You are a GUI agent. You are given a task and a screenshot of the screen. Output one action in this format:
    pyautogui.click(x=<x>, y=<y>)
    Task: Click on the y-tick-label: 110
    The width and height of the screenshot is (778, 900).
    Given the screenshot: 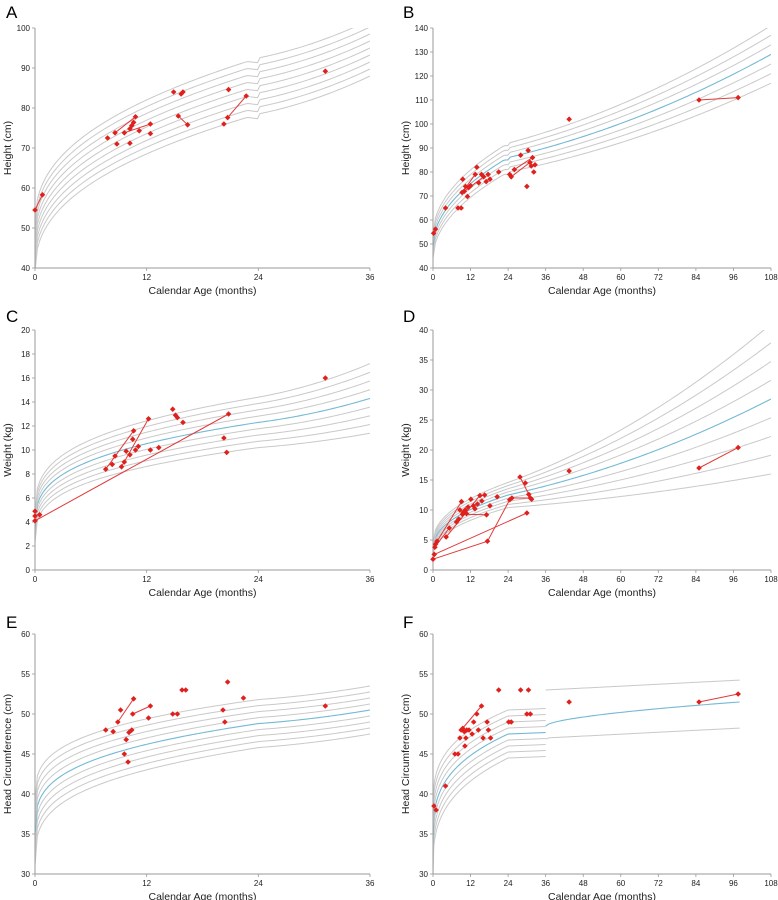 What is the action you would take?
    pyautogui.click(x=421, y=100)
    